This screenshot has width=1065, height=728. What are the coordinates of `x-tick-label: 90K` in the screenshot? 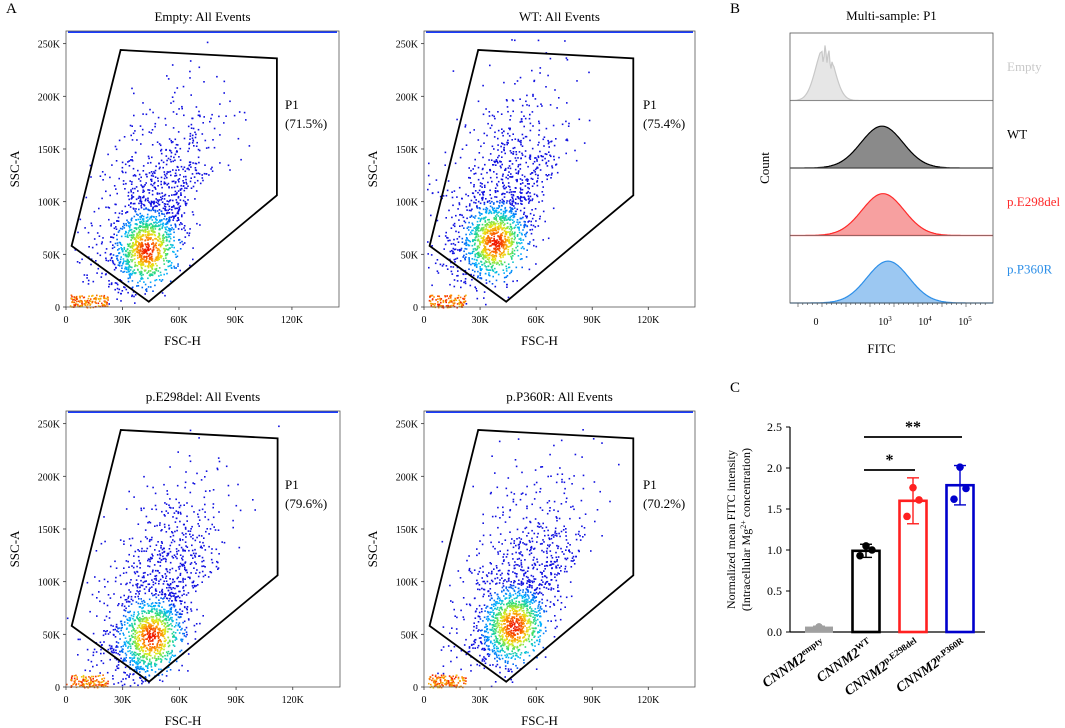 It's located at (593, 320).